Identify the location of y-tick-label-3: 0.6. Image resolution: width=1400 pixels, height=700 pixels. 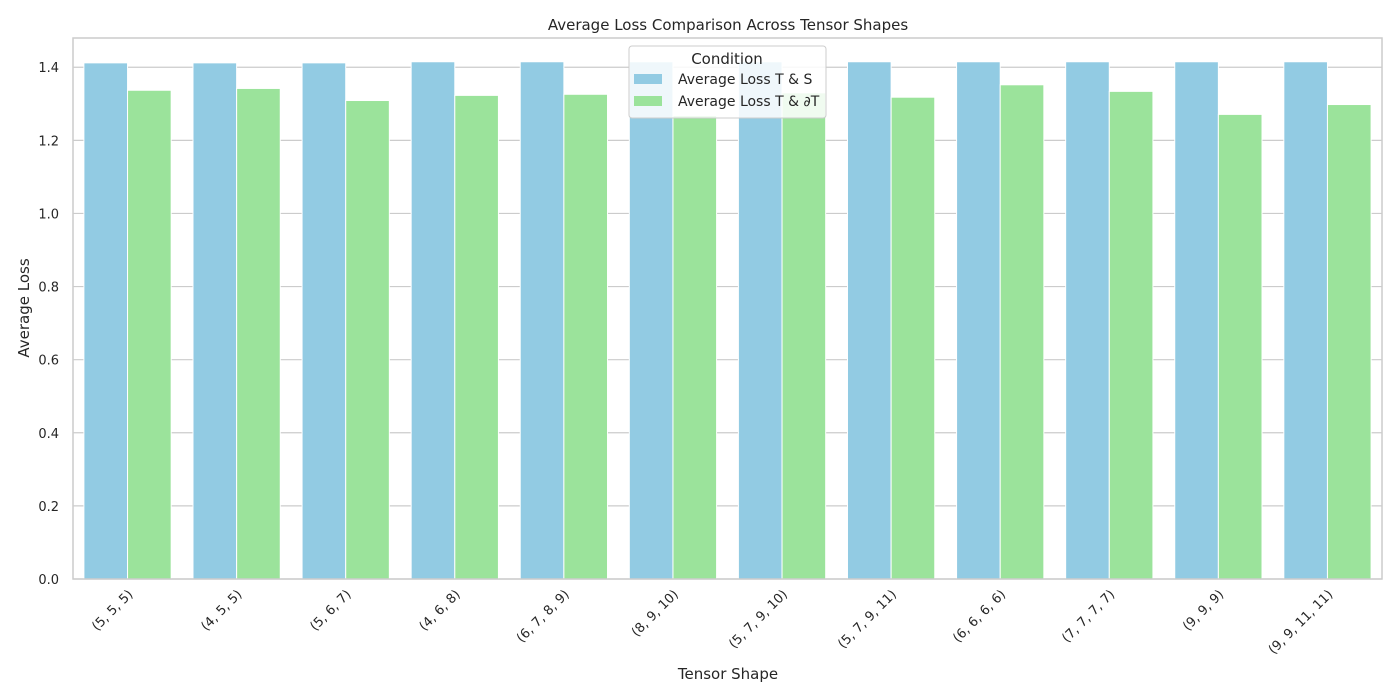
(48, 361).